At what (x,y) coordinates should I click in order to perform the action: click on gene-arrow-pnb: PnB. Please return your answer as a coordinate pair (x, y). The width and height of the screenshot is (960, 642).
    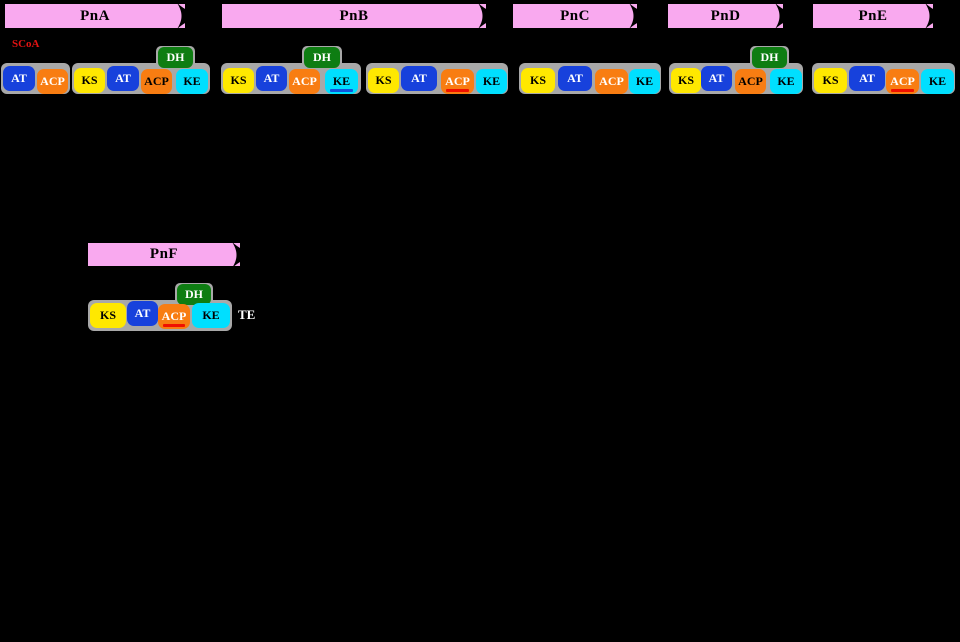
    Looking at the image, I should click on (364, 16).